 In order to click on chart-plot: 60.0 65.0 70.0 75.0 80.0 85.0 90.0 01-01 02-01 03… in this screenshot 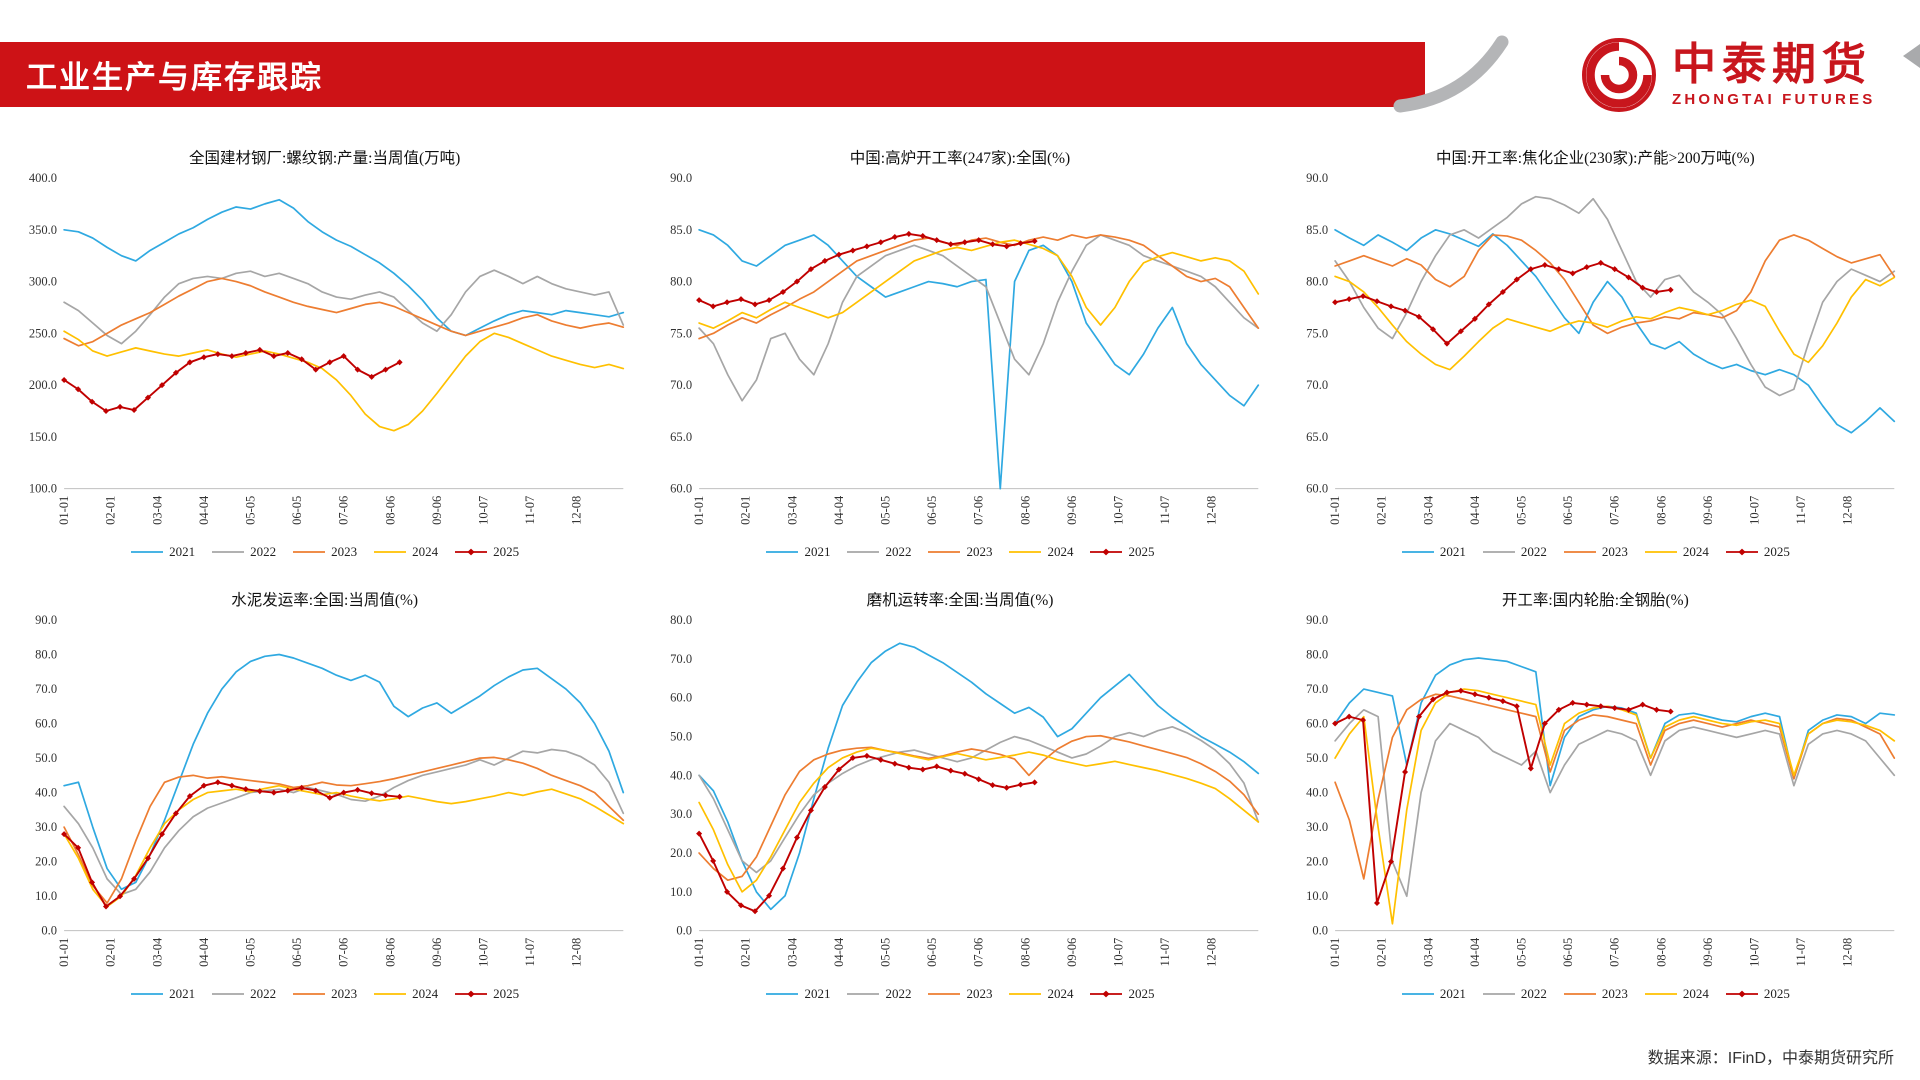, I will do `click(1600, 348)`.